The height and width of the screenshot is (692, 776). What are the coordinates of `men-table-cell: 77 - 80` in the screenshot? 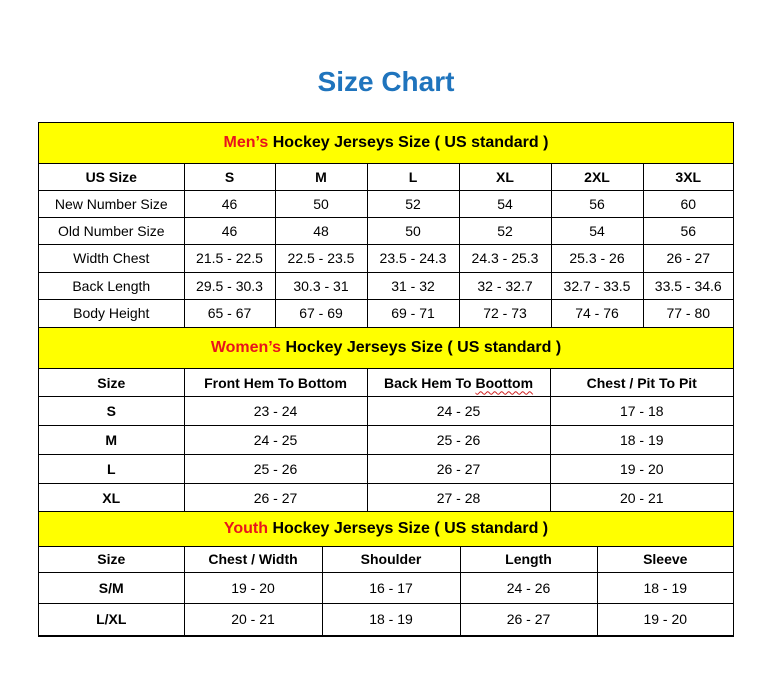 It's located at (687, 313).